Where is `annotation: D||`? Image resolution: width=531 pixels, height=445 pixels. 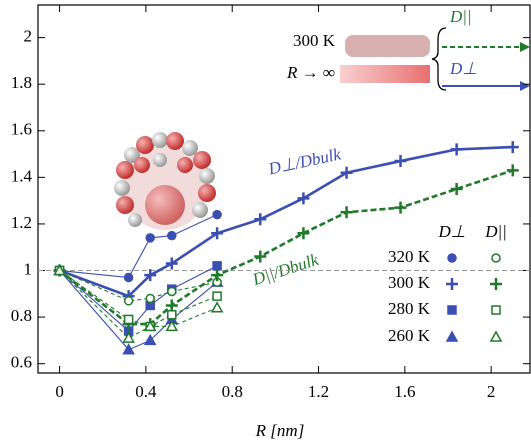 annotation: D|| is located at coordinates (460, 16).